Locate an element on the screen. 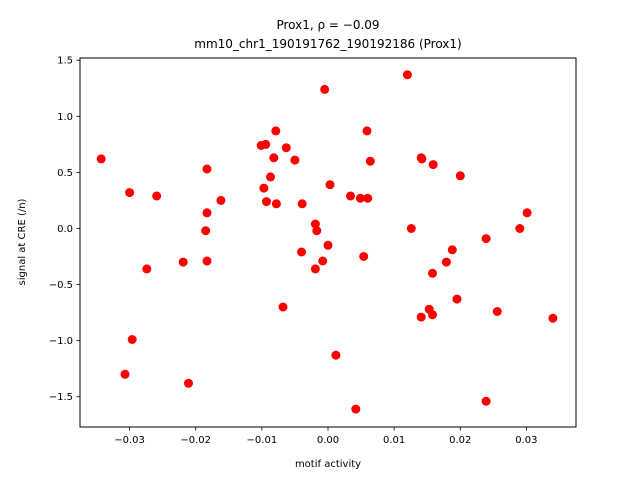  y-axis-label: signal at CRE (/n) is located at coordinates (22, 241).